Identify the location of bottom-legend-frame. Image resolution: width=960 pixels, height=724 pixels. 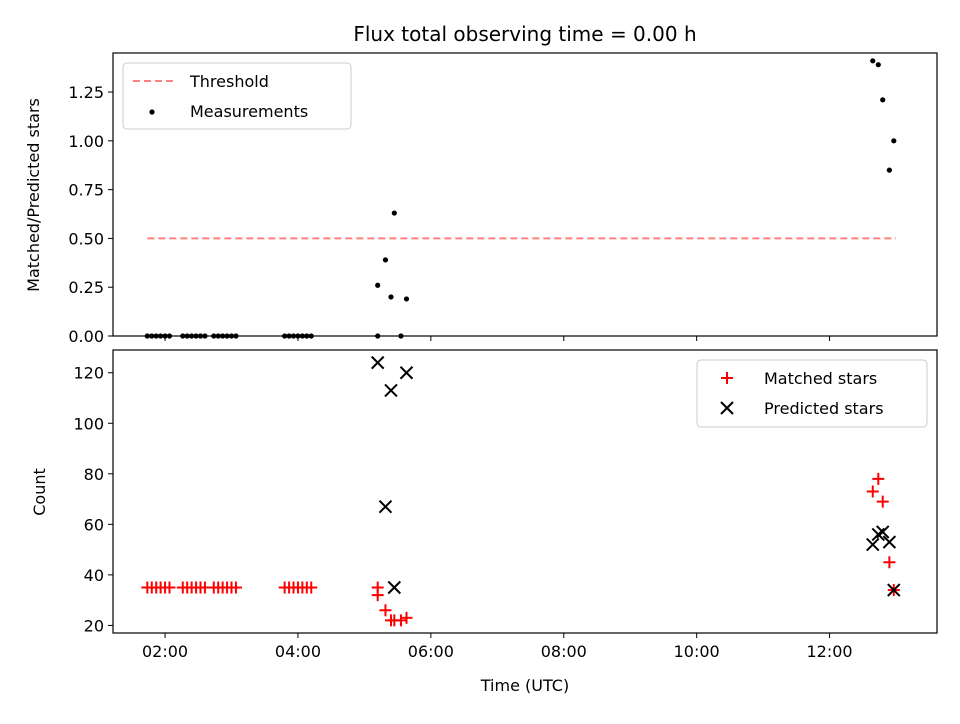
(812, 393).